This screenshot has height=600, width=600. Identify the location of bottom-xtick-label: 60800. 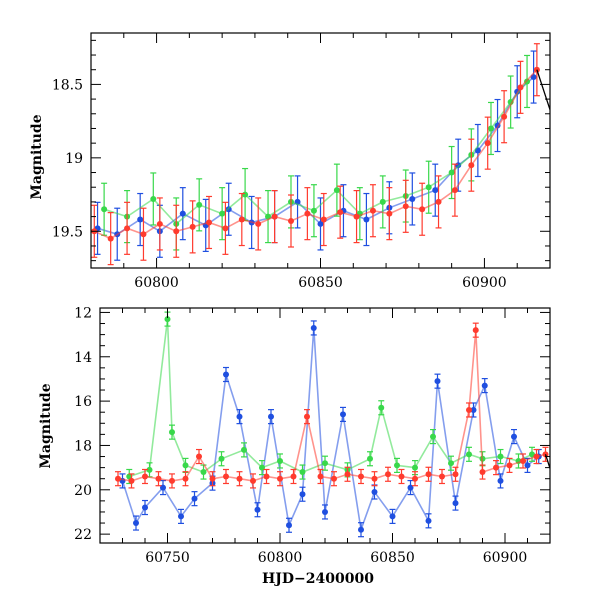
(280, 558).